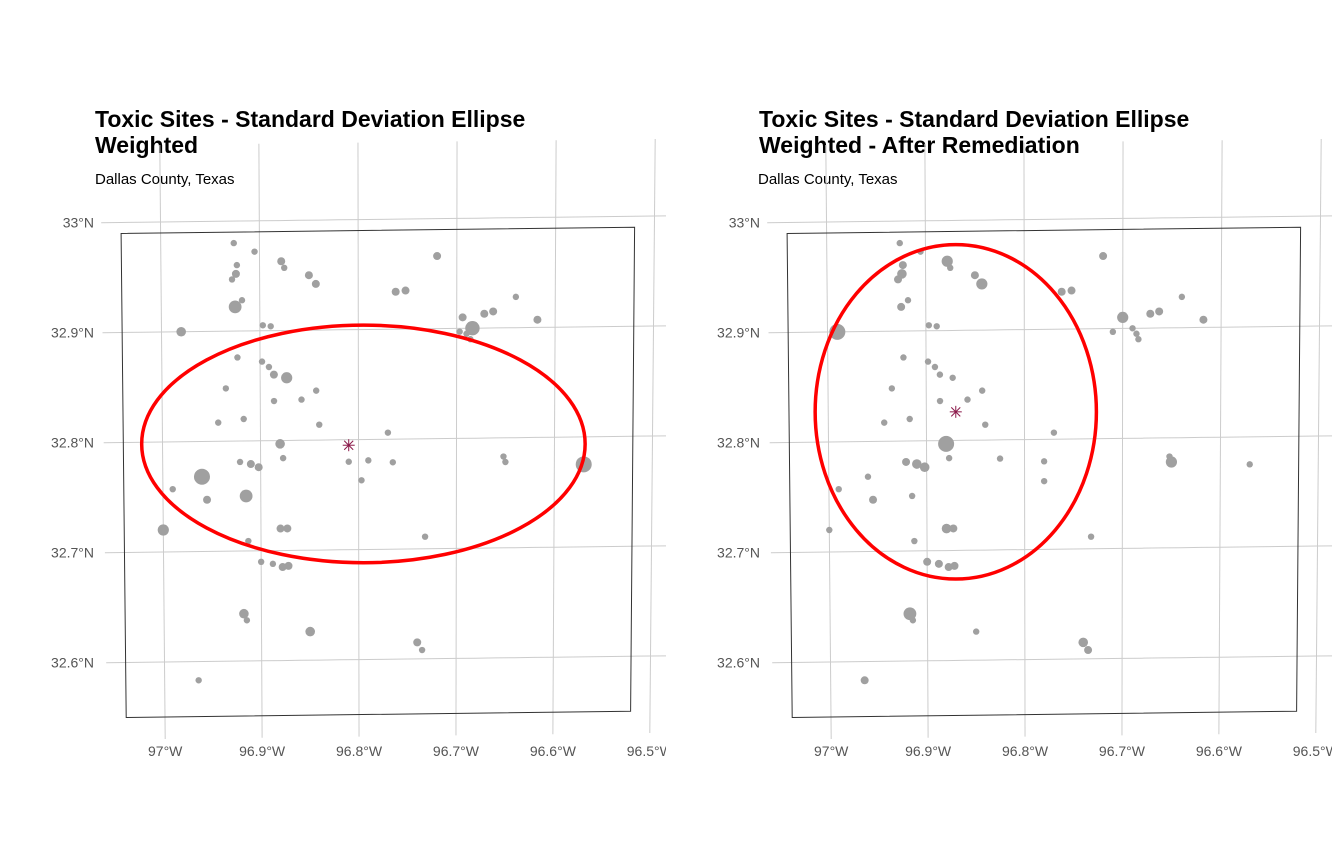  Describe the element at coordinates (738, 553) in the screenshot. I see `lat-tick-label: 32.7°N` at that location.